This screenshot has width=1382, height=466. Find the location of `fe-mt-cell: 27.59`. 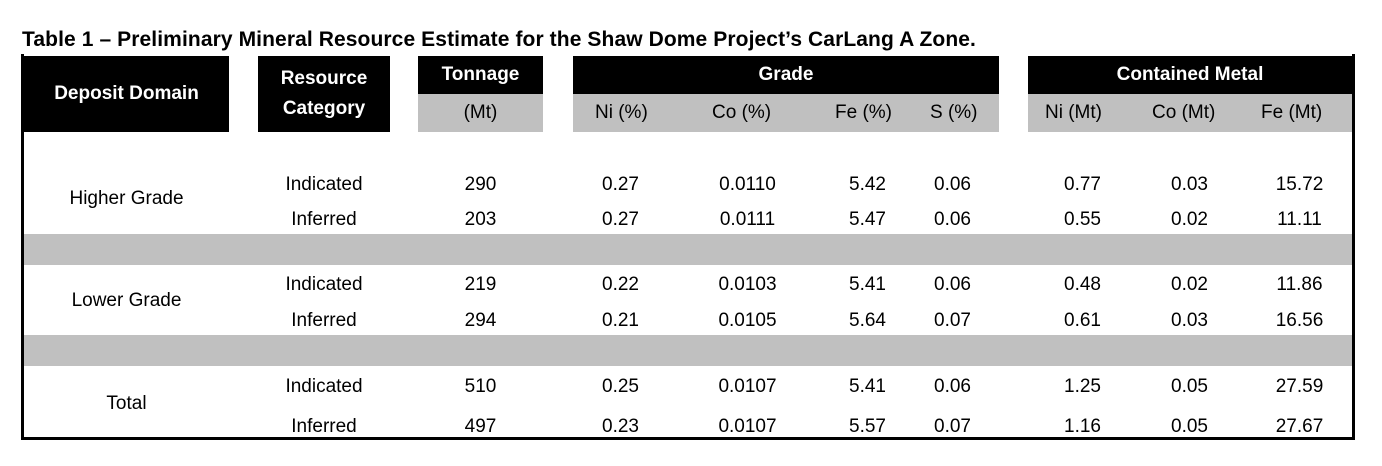

fe-mt-cell: 27.59 is located at coordinates (1299, 386).